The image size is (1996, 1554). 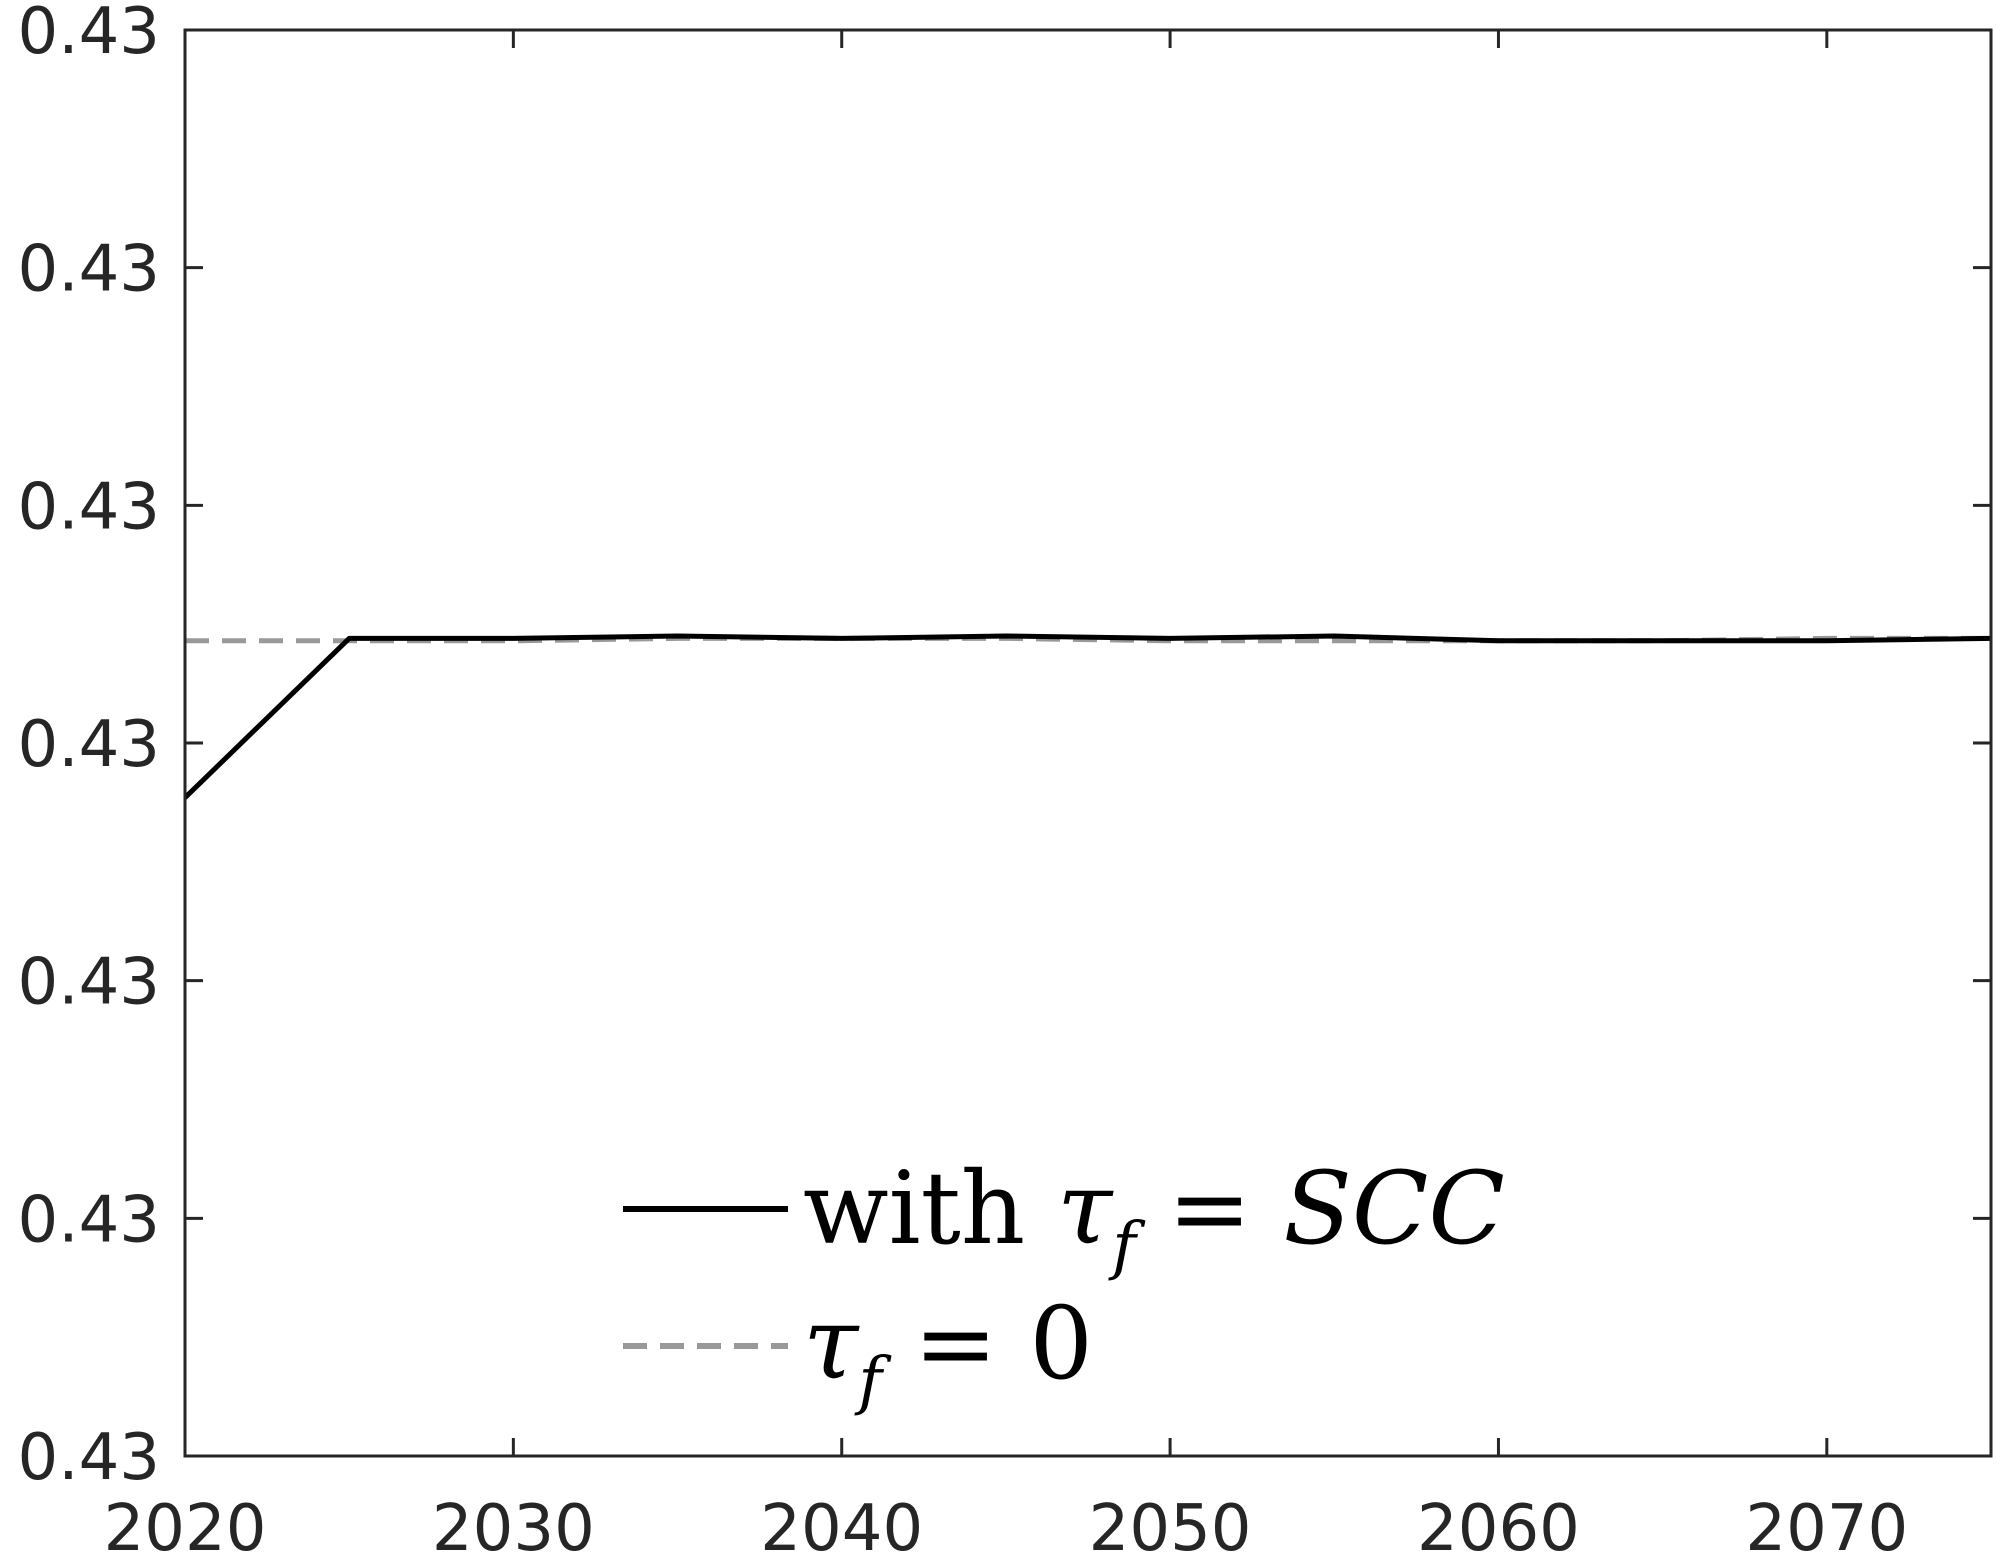 What do you see at coordinates (1498, 1523) in the screenshot?
I see `x-tick-label: 2060` at bounding box center [1498, 1523].